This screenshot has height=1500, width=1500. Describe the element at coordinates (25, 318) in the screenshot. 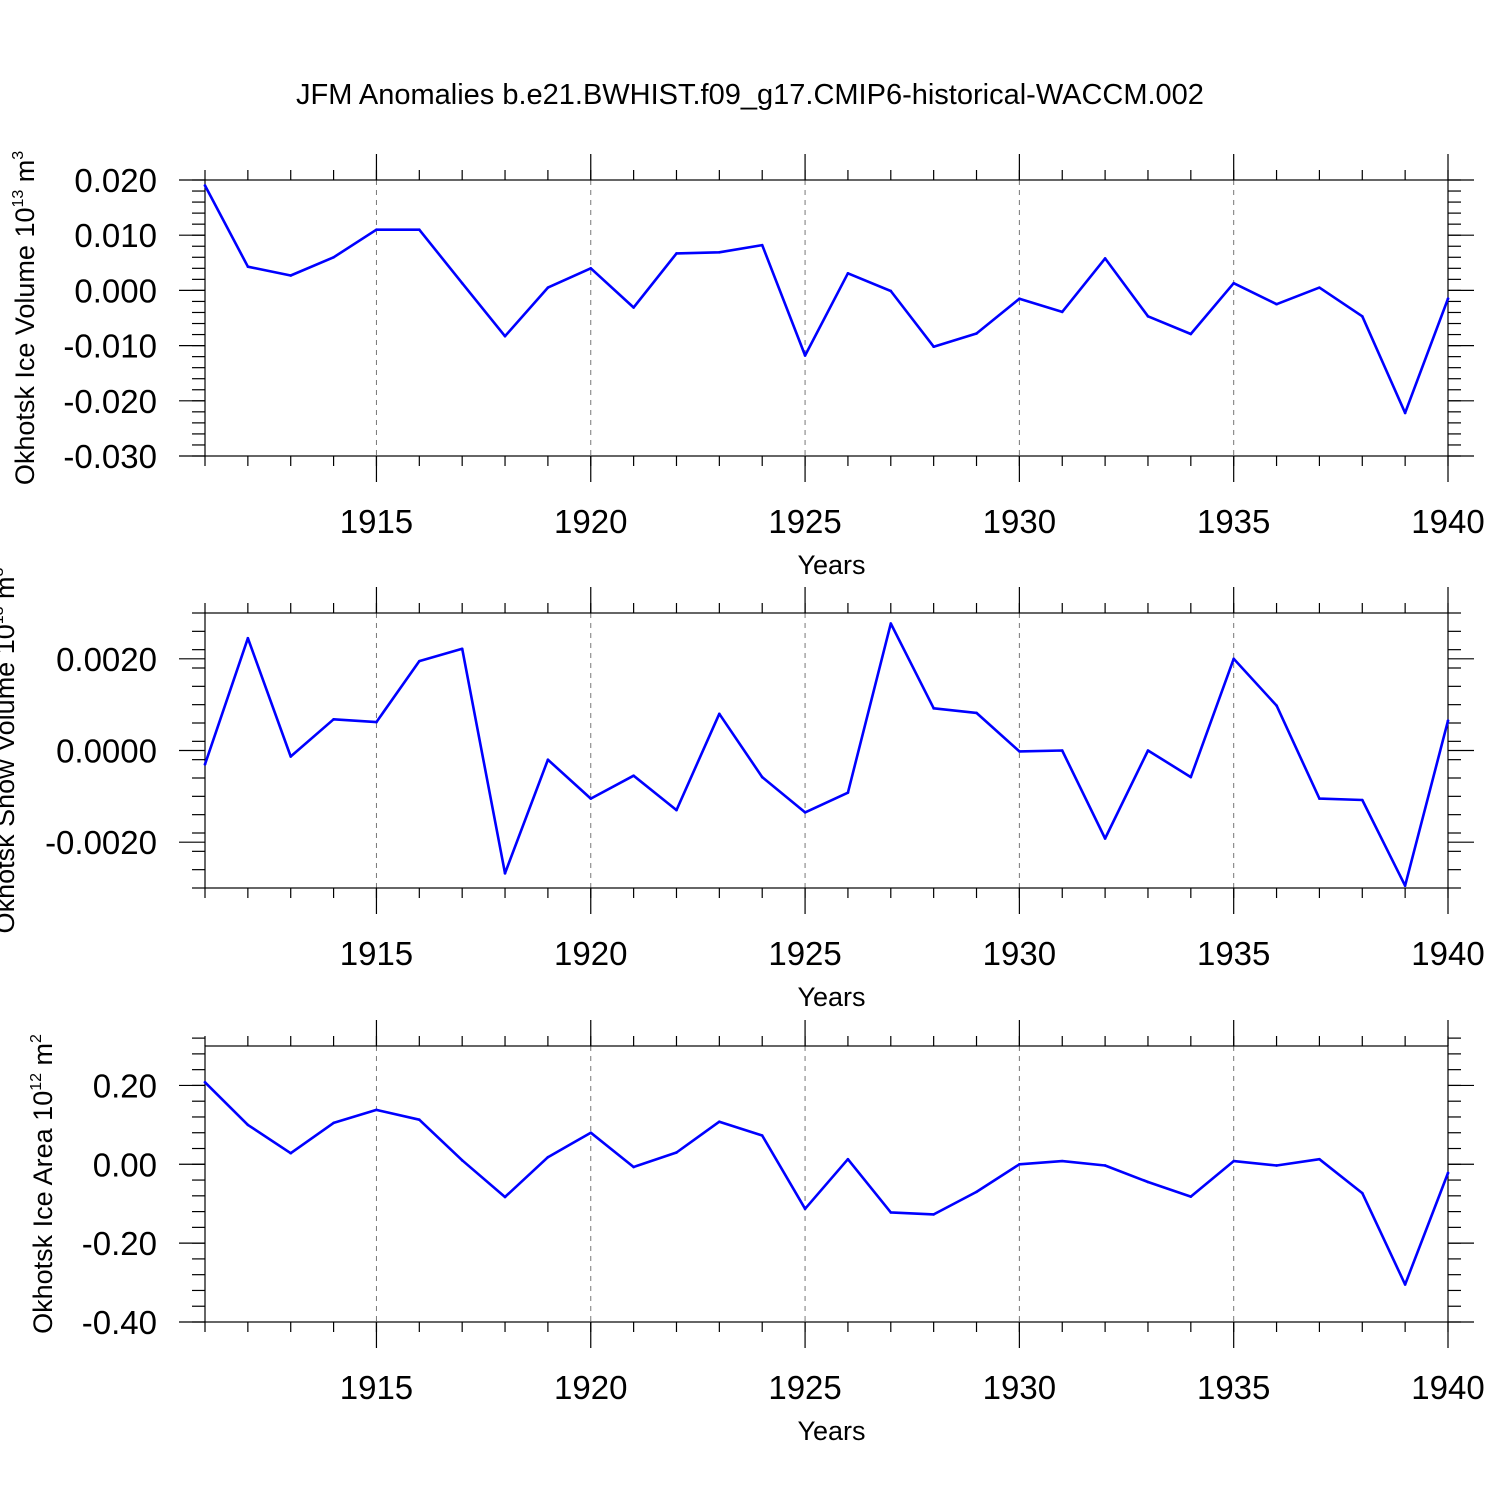

I see `y-axis-label: Okhotsk Ice Volume 1013 m3` at that location.